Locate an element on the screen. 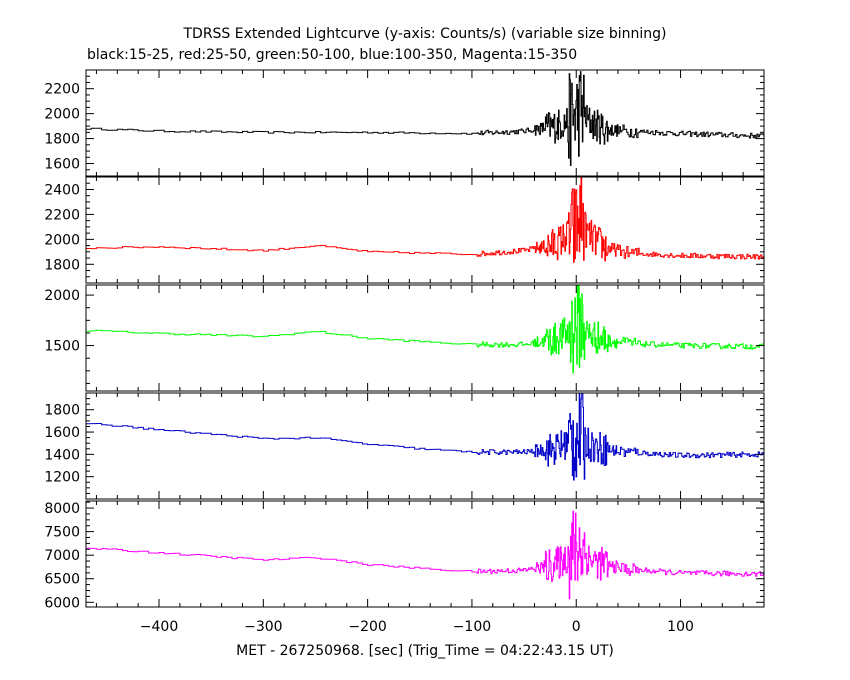 Image resolution: width=850 pixels, height=680 pixels. panel-25-50: 1800 2000 2200 2400 is located at coordinates (404, 230).